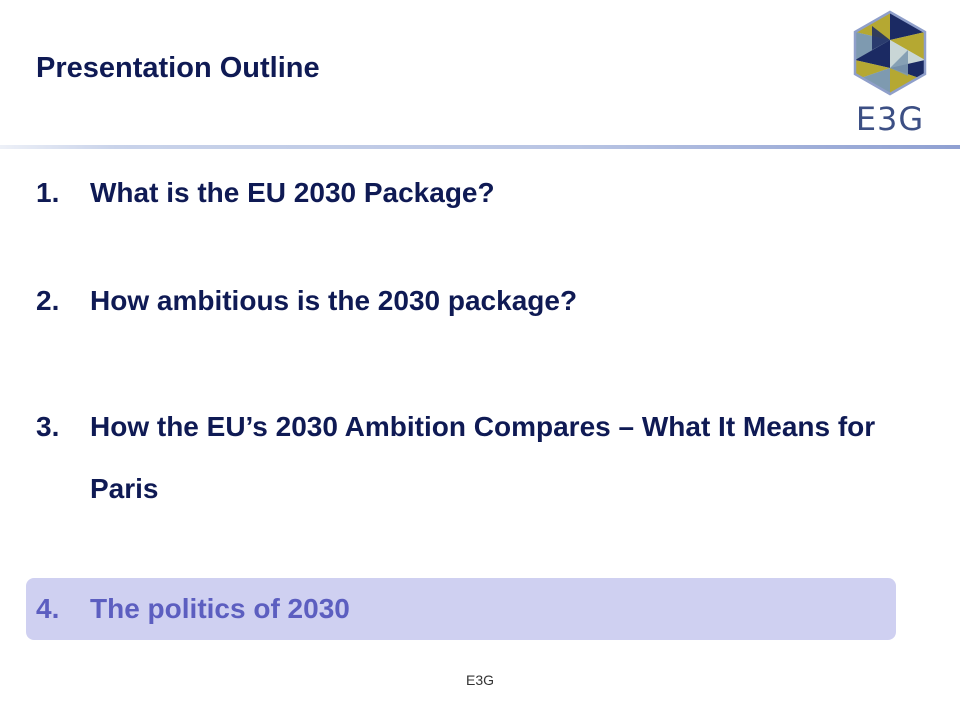 Image resolution: width=960 pixels, height=720 pixels. Describe the element at coordinates (890, 119) in the screenshot. I see `logo-text: E3G` at that location.